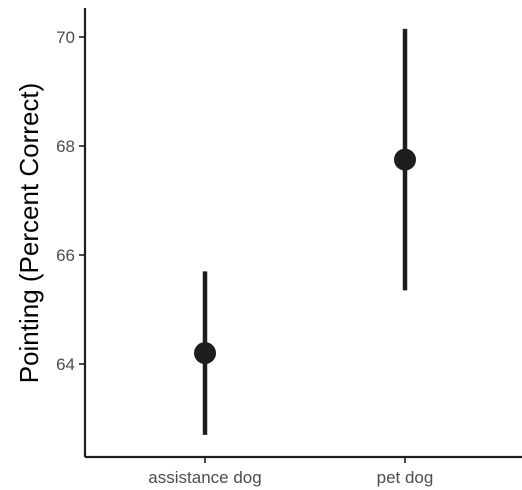  What do you see at coordinates (204, 477) in the screenshot?
I see `x-tick-label: assistance dog` at bounding box center [204, 477].